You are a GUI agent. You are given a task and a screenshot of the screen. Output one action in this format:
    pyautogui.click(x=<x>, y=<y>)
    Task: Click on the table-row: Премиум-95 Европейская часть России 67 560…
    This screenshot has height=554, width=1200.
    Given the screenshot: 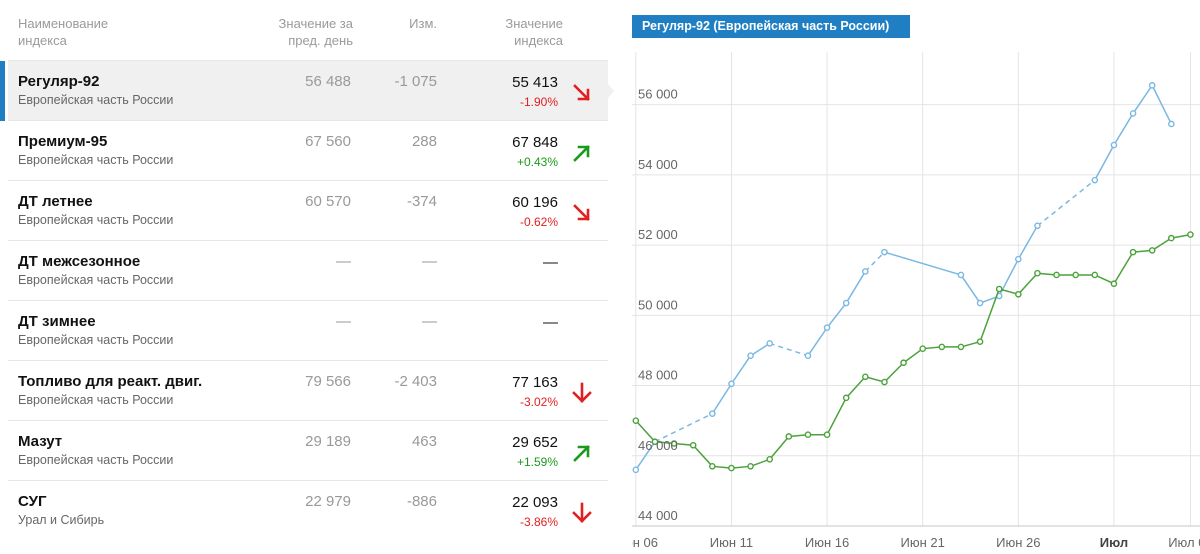 What is the action you would take?
    pyautogui.click(x=308, y=150)
    